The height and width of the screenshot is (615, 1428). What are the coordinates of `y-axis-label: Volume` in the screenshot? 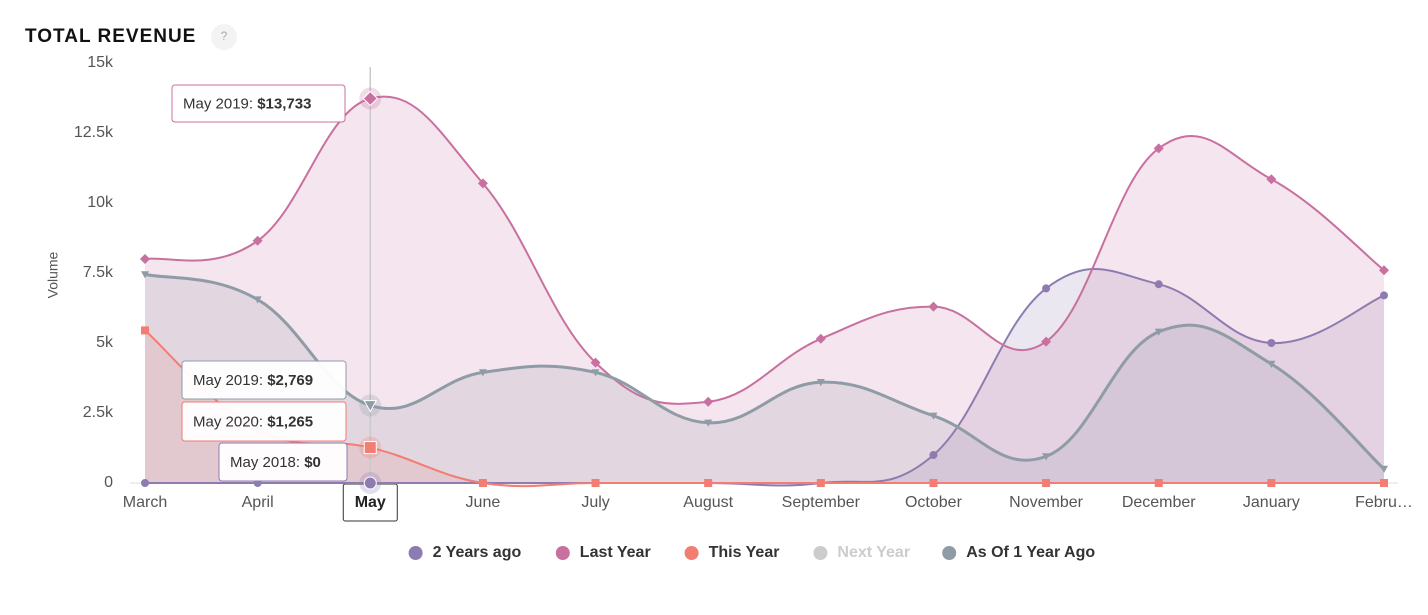 It's located at (53, 274).